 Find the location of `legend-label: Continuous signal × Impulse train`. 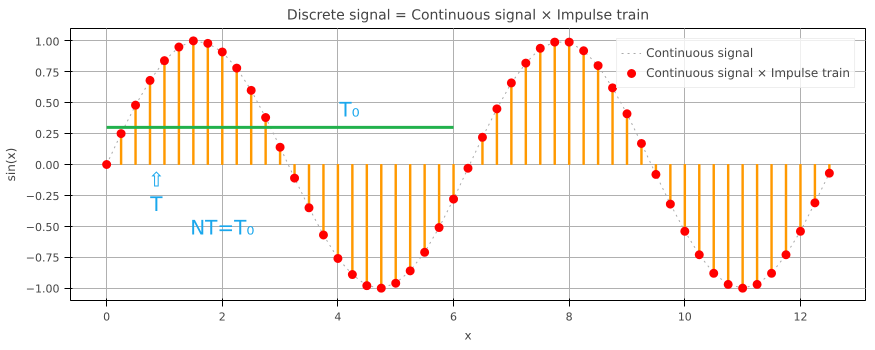

legend-label: Continuous signal × Impulse train is located at coordinates (748, 73).